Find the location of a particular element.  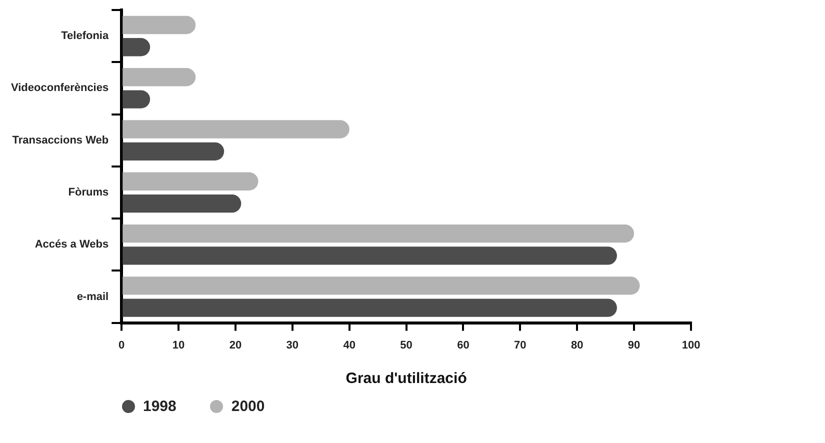

y-tick-label: Accés a Webs is located at coordinates (71, 244).